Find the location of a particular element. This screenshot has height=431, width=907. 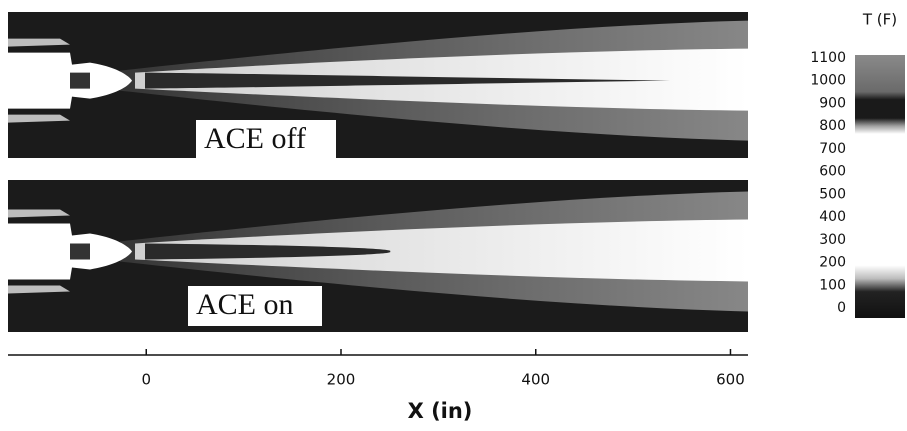

x-tick-label: 600 is located at coordinates (730, 380).